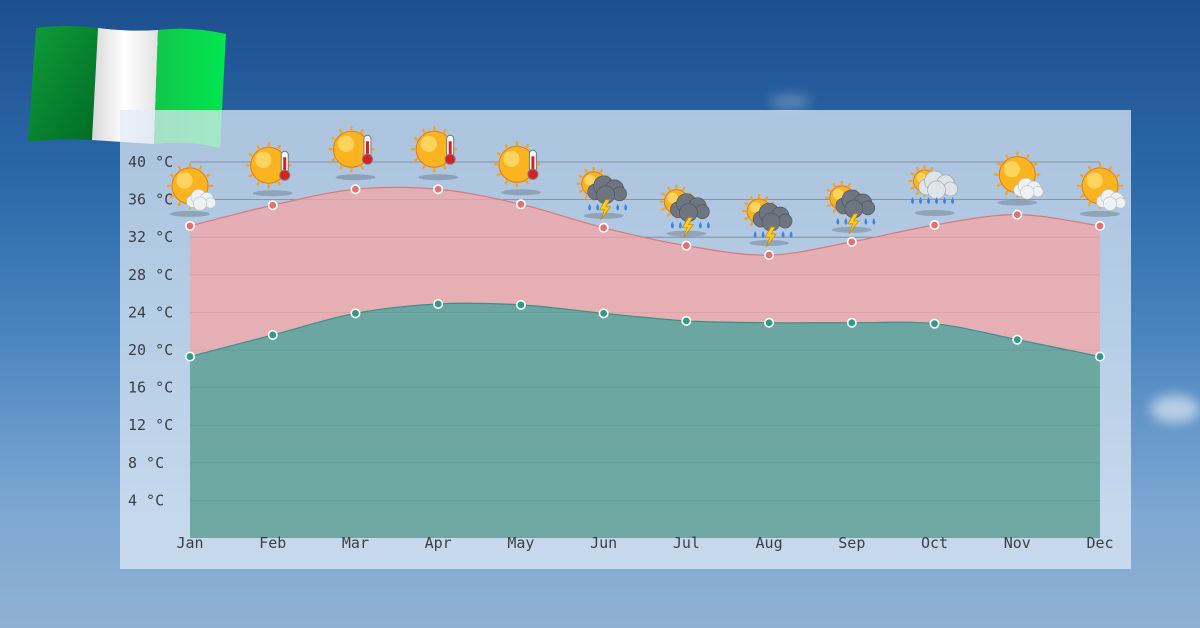 The width and height of the screenshot is (1200, 628). Describe the element at coordinates (150, 350) in the screenshot. I see `y-tick-label: 20 °C` at that location.